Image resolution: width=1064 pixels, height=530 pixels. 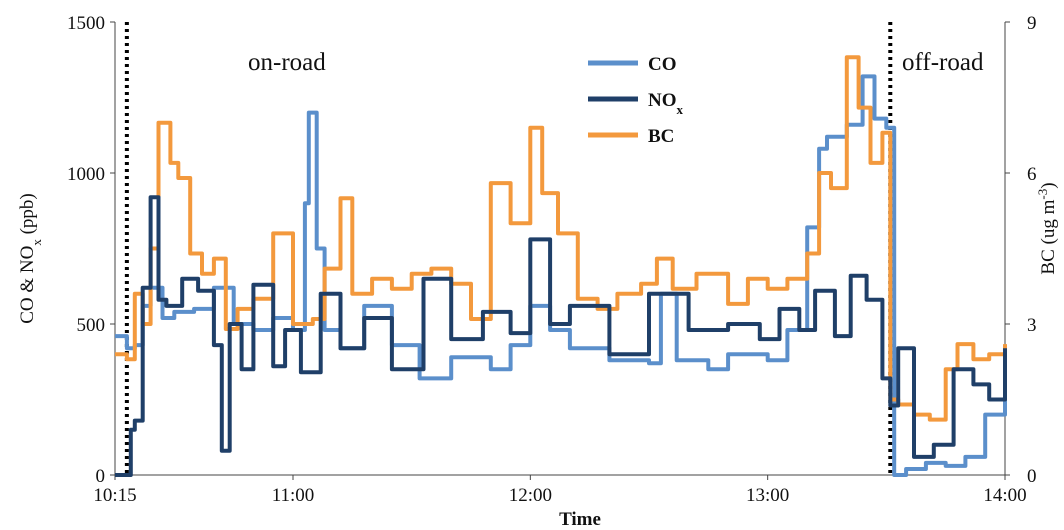 I want to click on x-tick-label: 14:00, so click(x=1004, y=495).